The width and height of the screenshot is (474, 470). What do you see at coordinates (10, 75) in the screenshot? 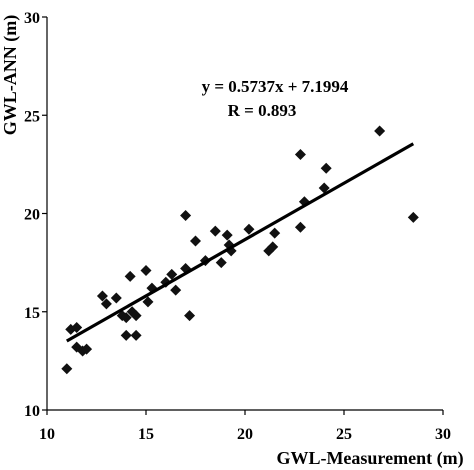
I see `y-axis-title: GWL-ANN (m)` at bounding box center [10, 75].